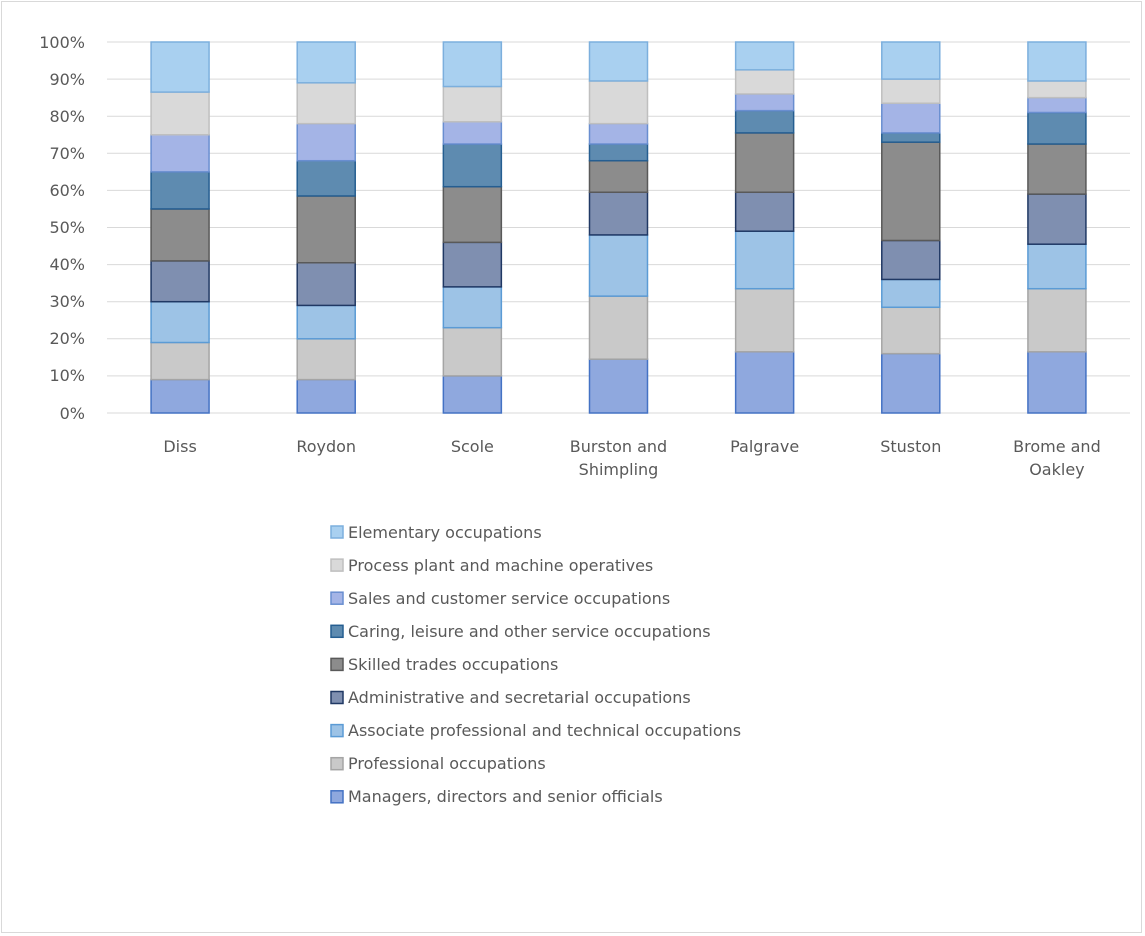 The width and height of the screenshot is (1145, 936). What do you see at coordinates (618, 458) in the screenshot?
I see `x-tick-label: Burston and Shimpling` at bounding box center [618, 458].